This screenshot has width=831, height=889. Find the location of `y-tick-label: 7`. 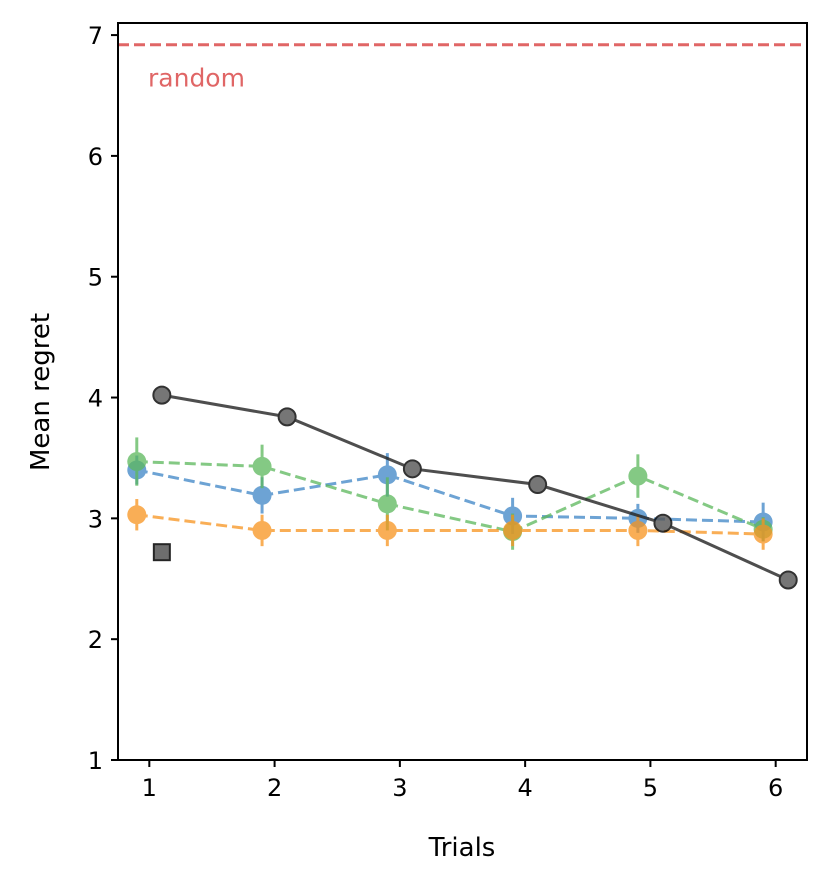

y-tick-label: 7 is located at coordinates (95, 36).